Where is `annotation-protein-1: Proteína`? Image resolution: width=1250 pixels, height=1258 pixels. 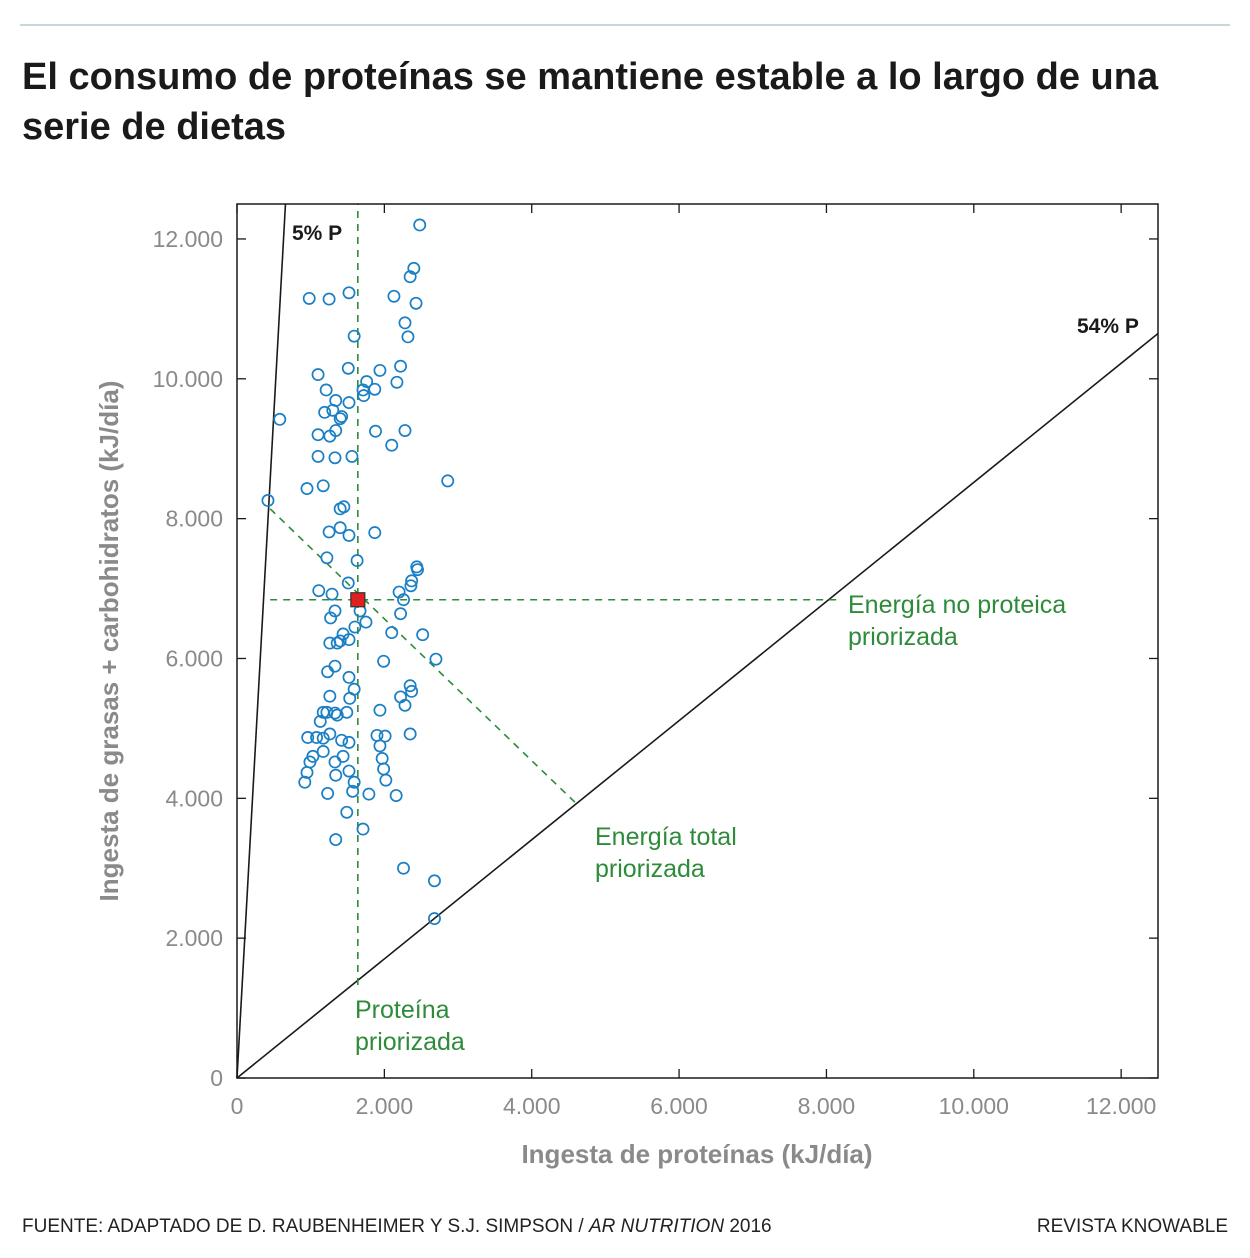
annotation-protein-1: Proteína is located at coordinates (402, 1010).